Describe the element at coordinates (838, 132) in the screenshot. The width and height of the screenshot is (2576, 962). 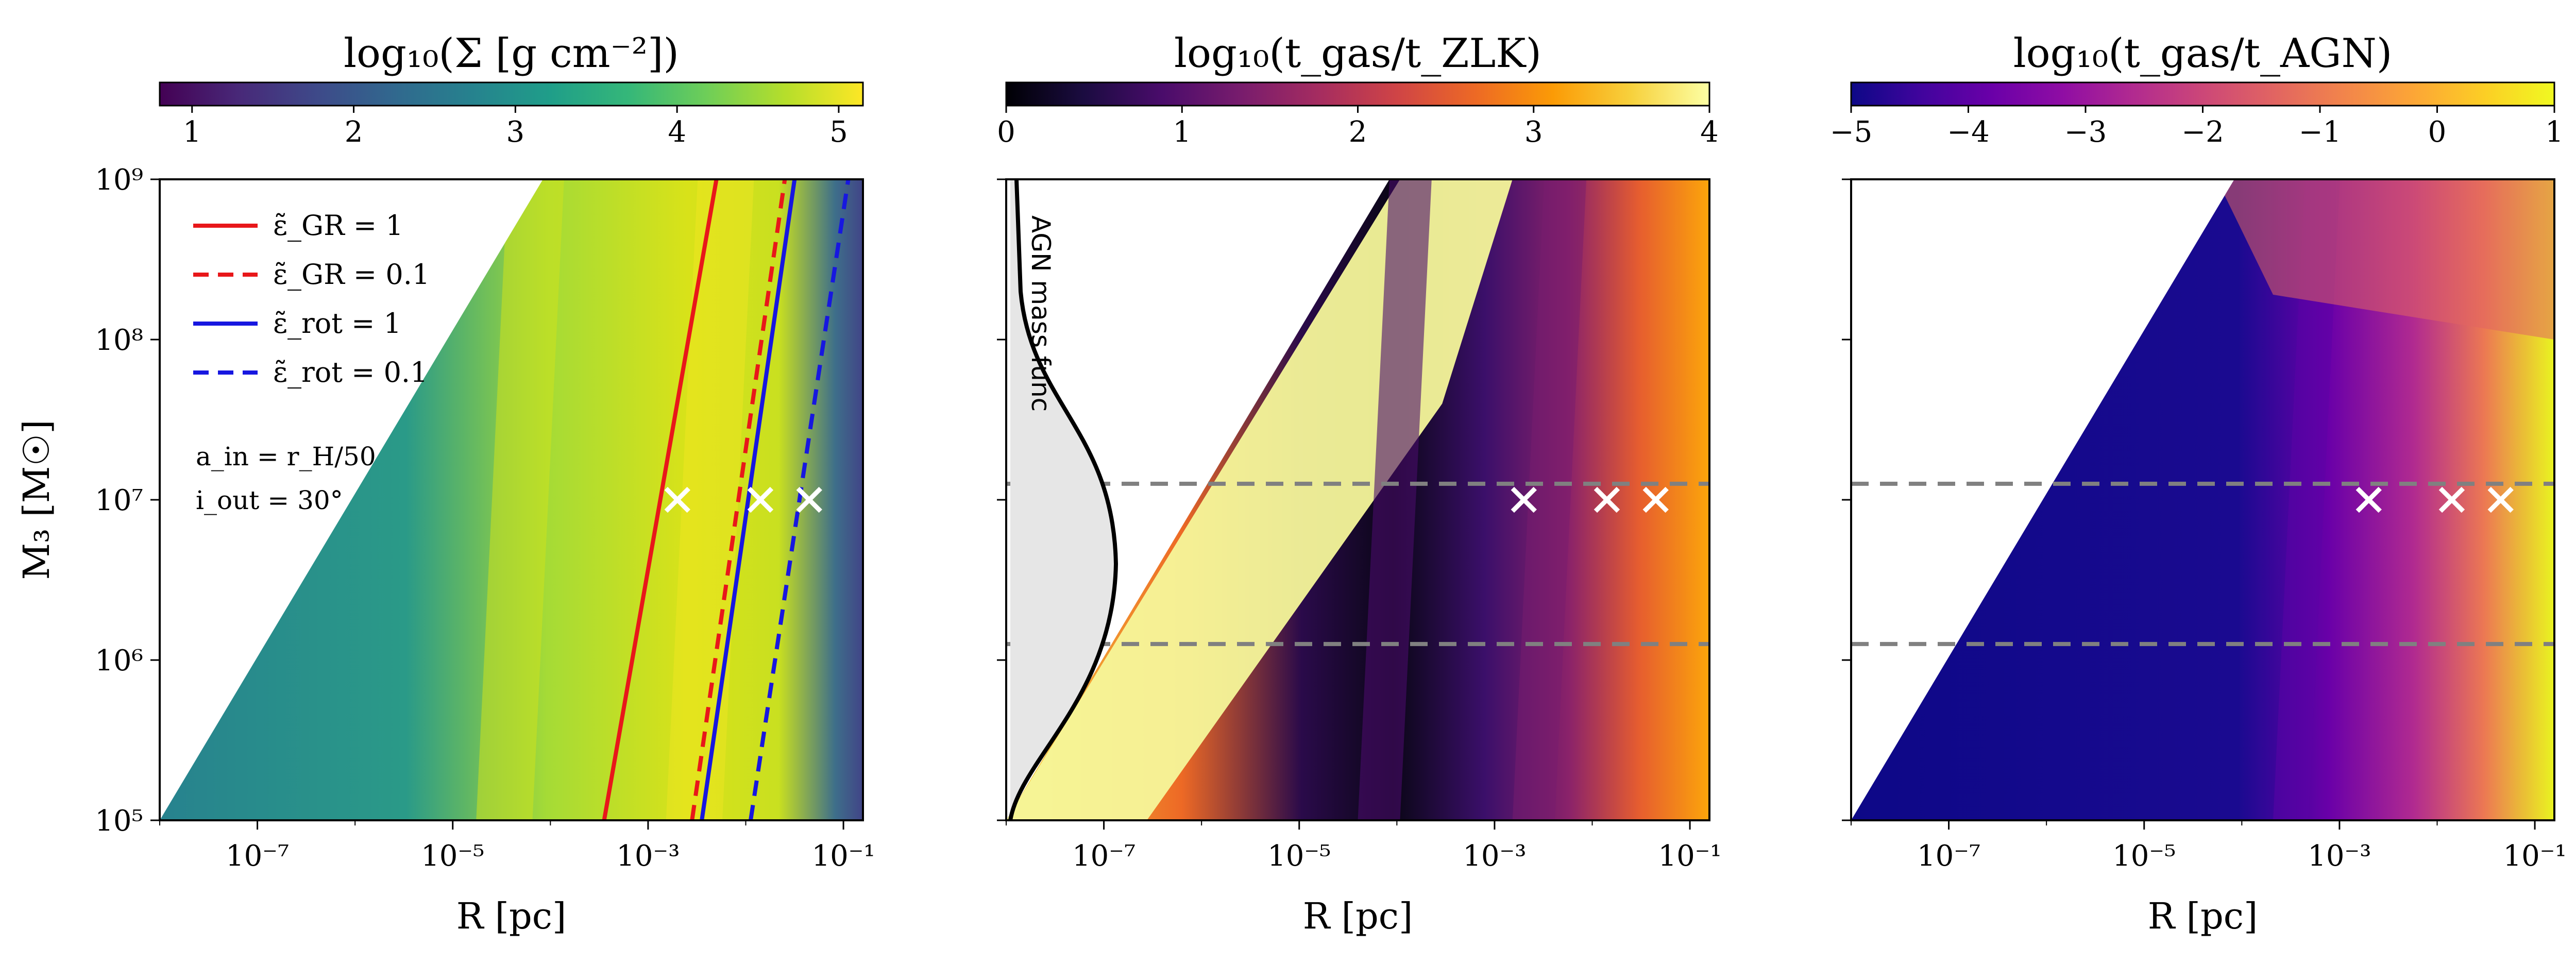
I see `colorbar-tick-label: 5` at that location.